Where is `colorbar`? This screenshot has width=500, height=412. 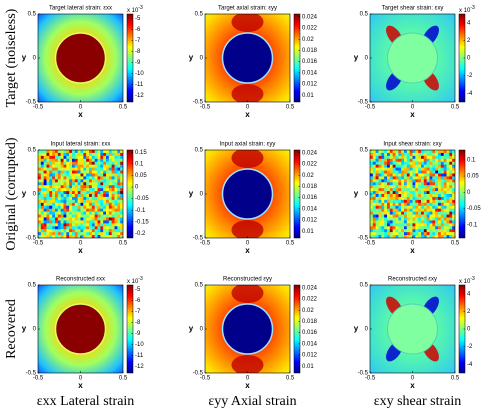
colorbar is located at coordinates (130, 194).